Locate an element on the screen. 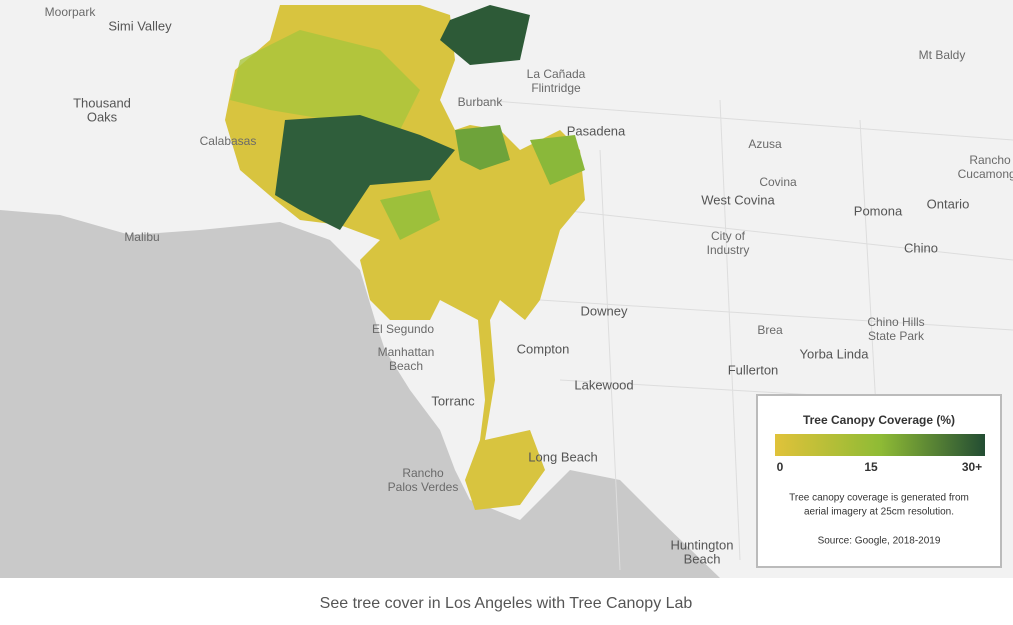  legend-tick: 15 is located at coordinates (871, 467).